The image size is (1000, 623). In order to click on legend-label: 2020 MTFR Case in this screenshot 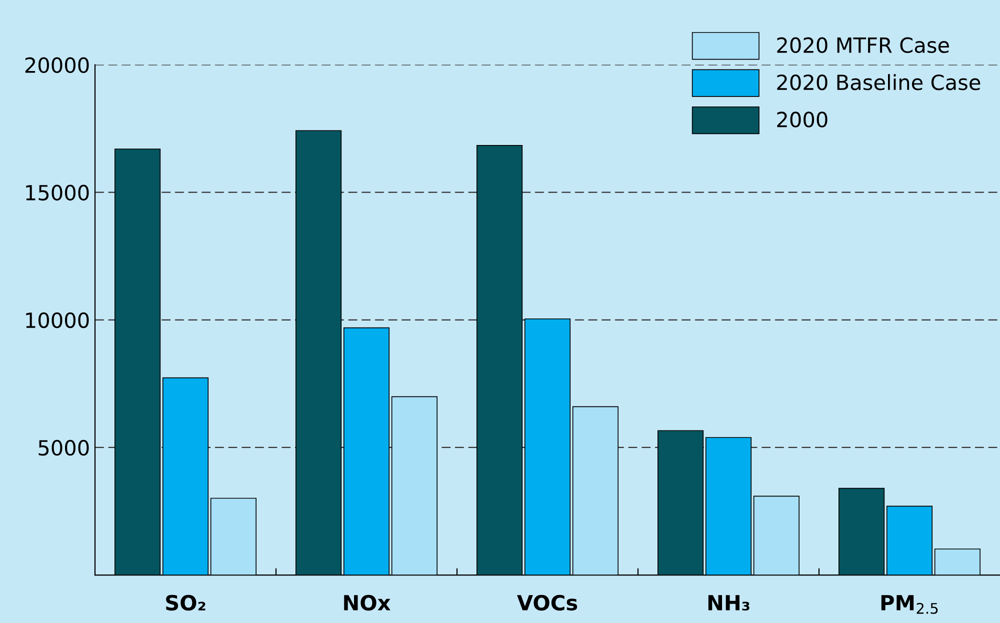, I will do `click(863, 45)`.